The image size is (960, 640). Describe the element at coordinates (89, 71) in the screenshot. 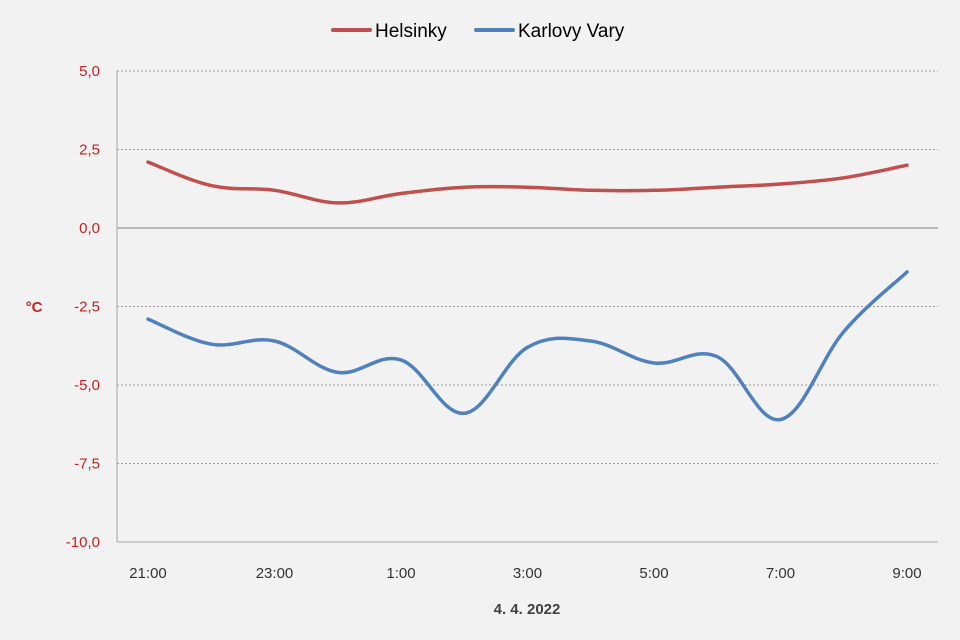

I see `y-tick-label: 5,0` at that location.